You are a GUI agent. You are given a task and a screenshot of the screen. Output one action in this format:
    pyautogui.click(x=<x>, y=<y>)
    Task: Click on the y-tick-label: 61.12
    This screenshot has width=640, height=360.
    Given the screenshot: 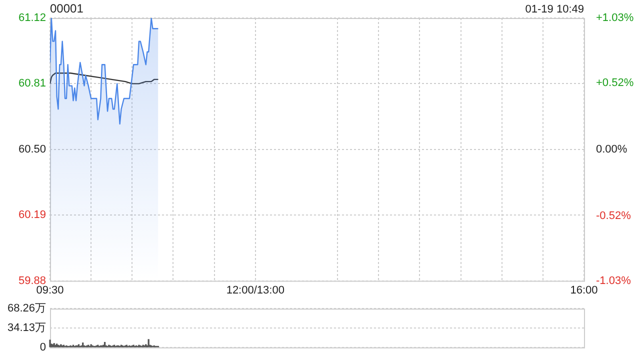 What is the action you would take?
    pyautogui.click(x=32, y=18)
    